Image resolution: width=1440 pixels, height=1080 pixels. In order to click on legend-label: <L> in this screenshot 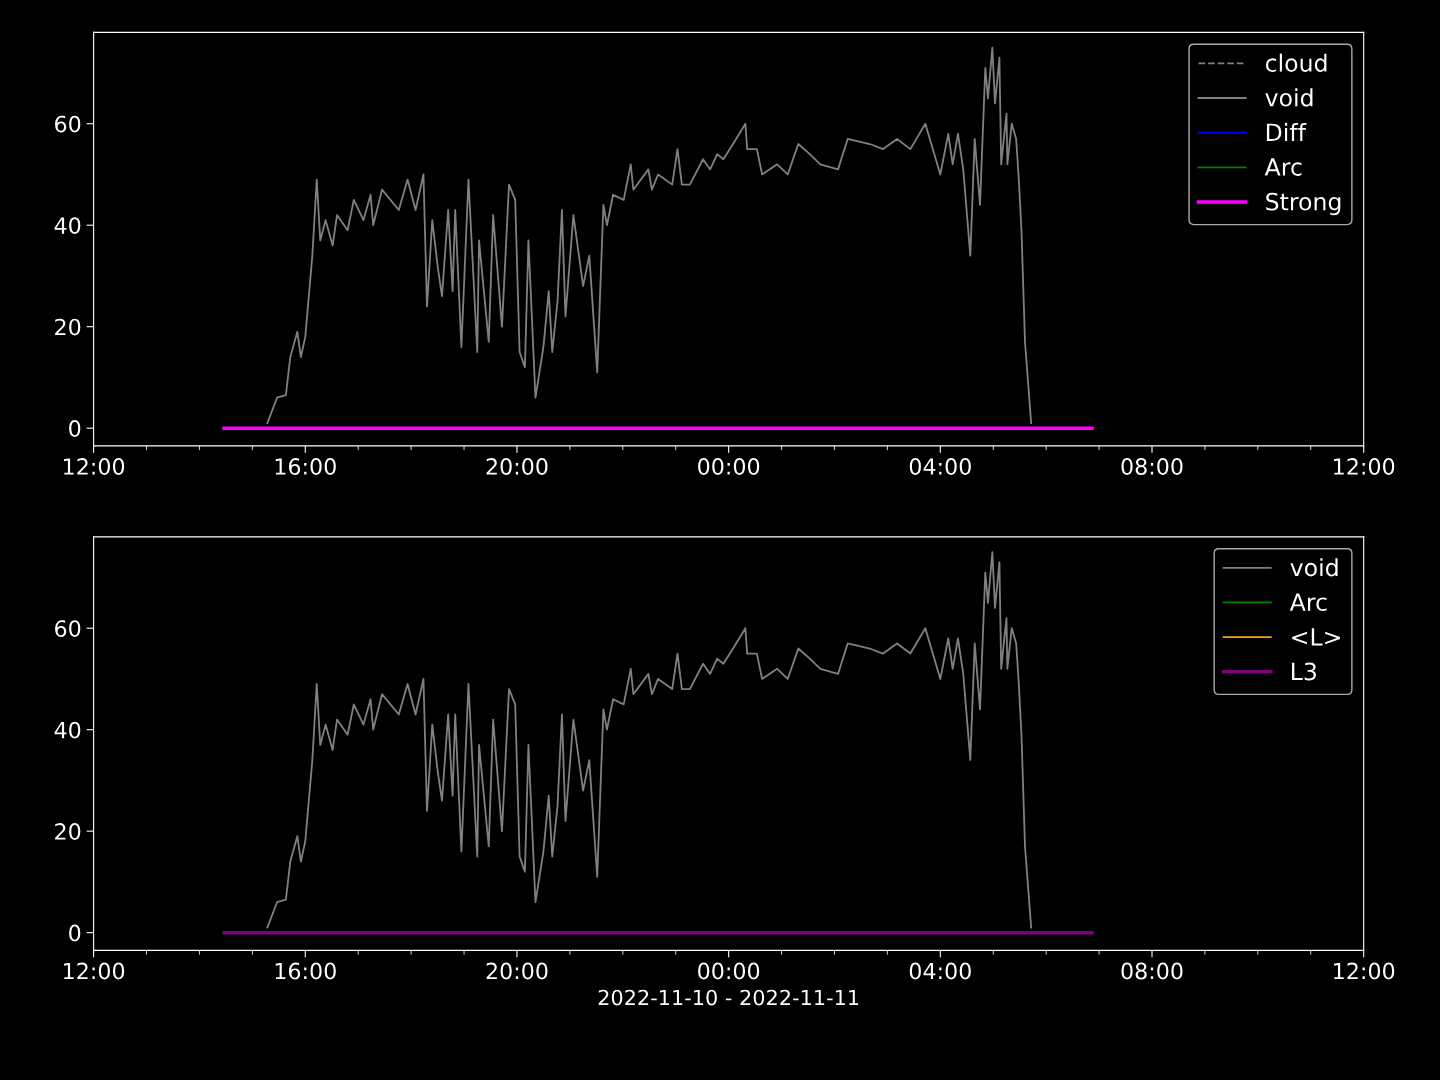, I will do `click(1316, 637)`.